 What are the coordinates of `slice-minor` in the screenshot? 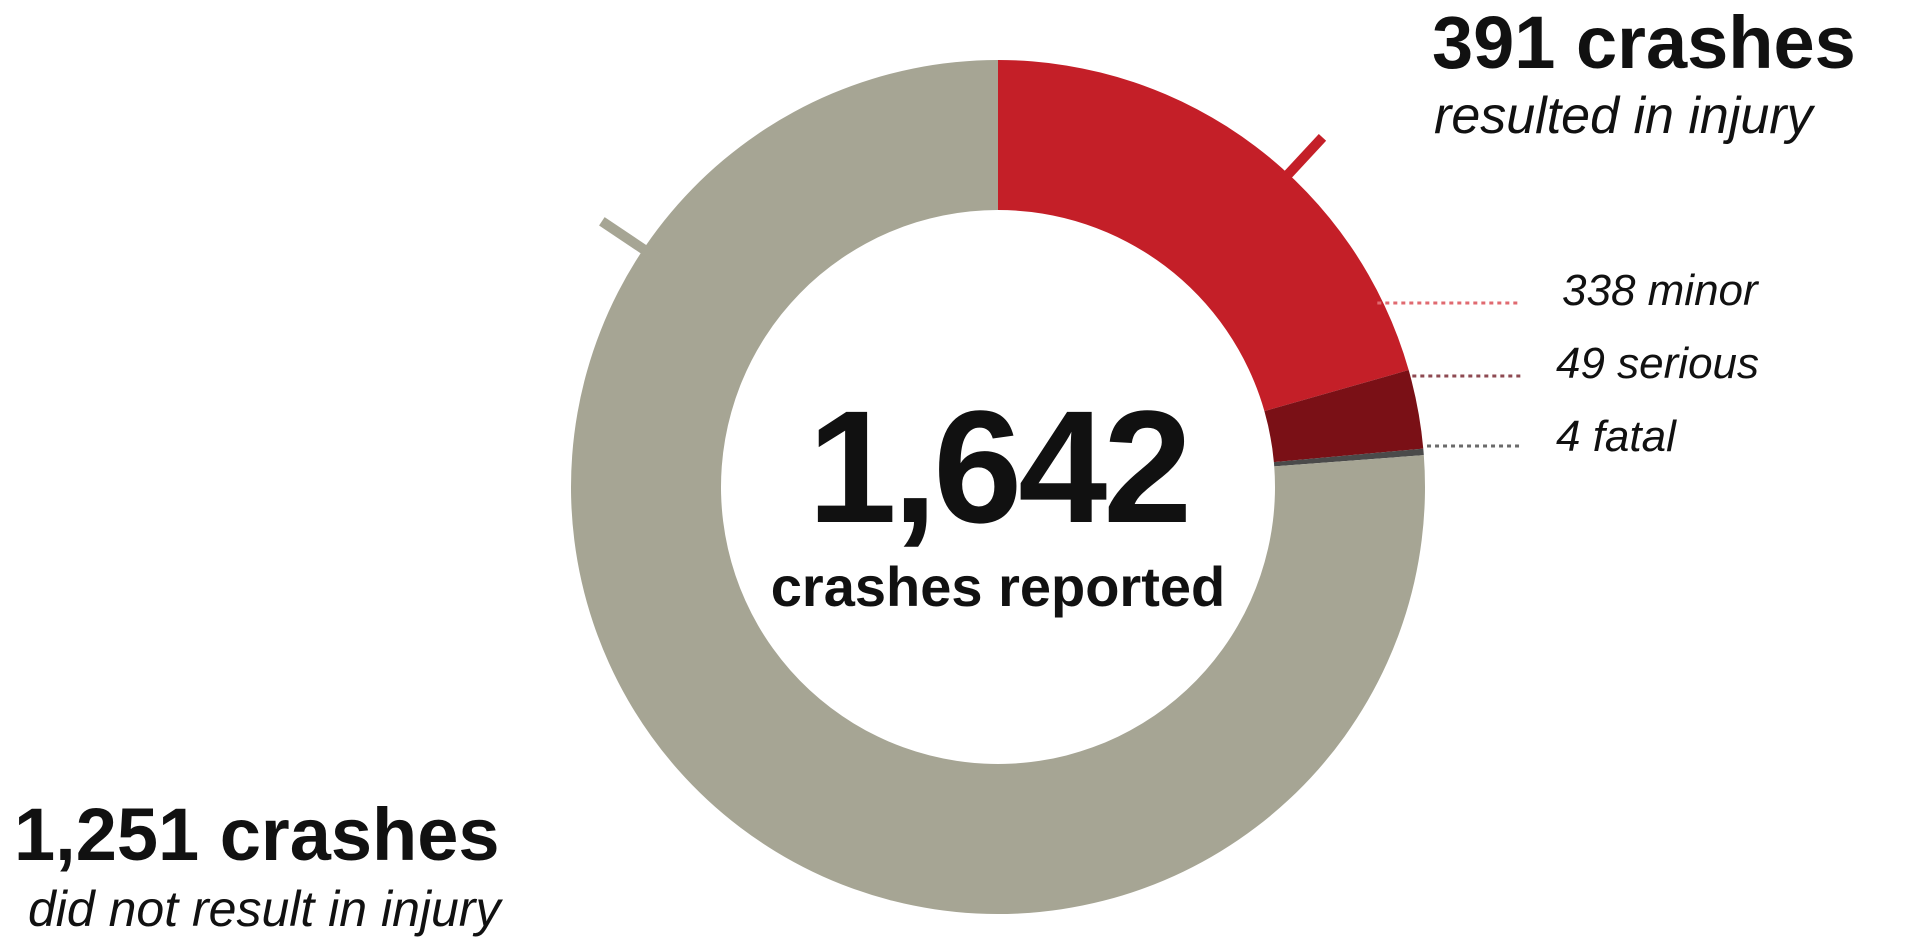 It's located at (1203, 236).